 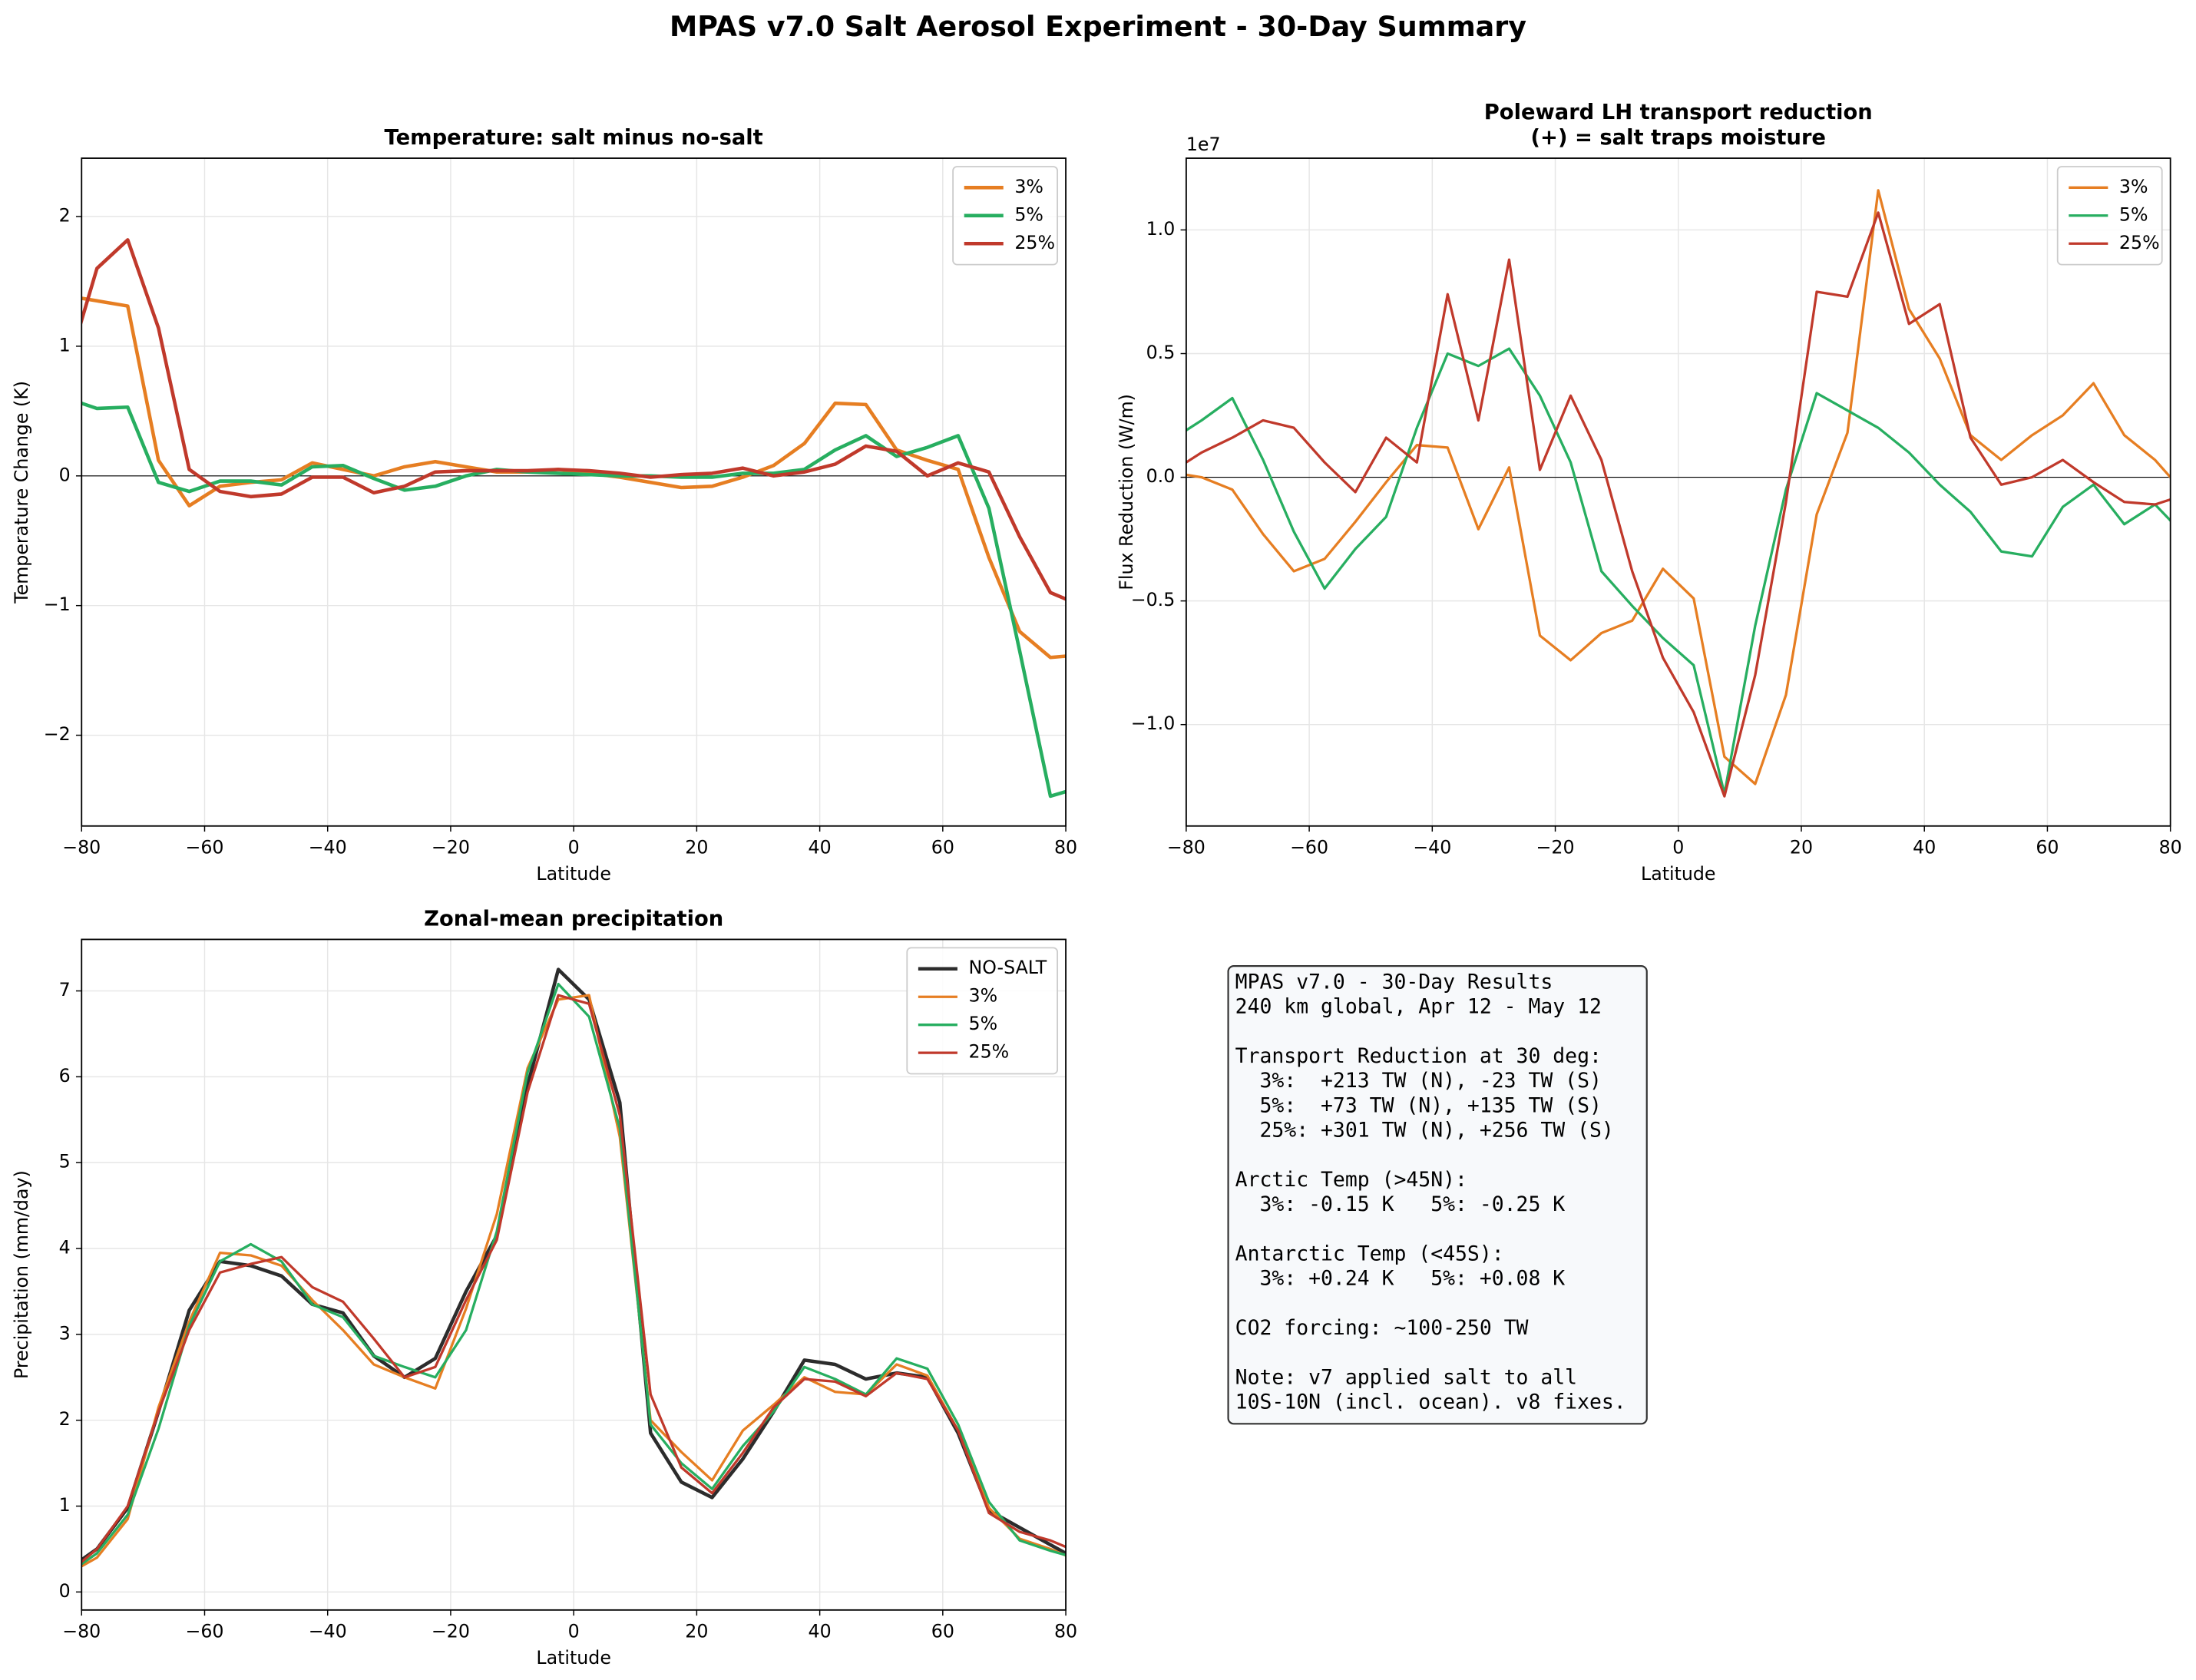 What do you see at coordinates (1203, 145) in the screenshot?
I see `y-offset-label: 1e7` at bounding box center [1203, 145].